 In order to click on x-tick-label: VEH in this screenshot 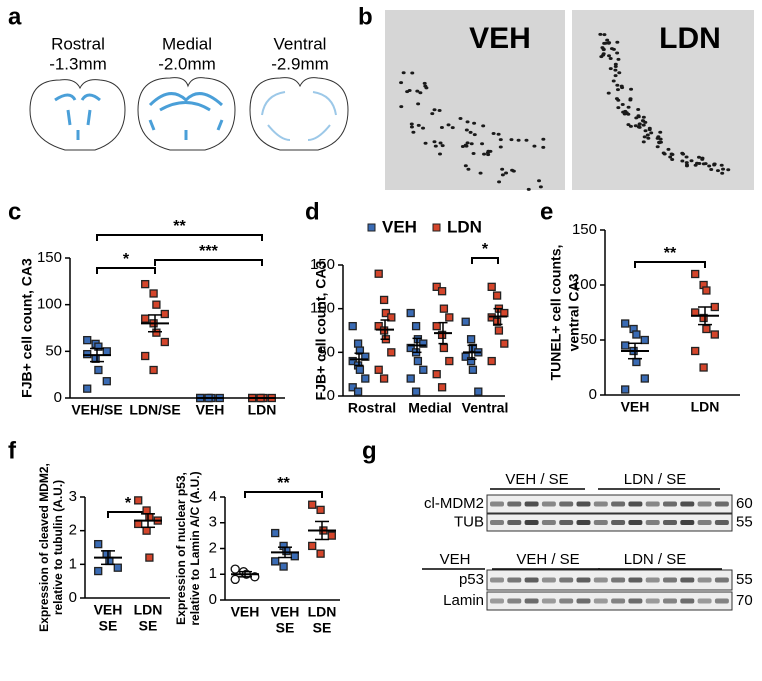, I will do `click(210, 410)`.